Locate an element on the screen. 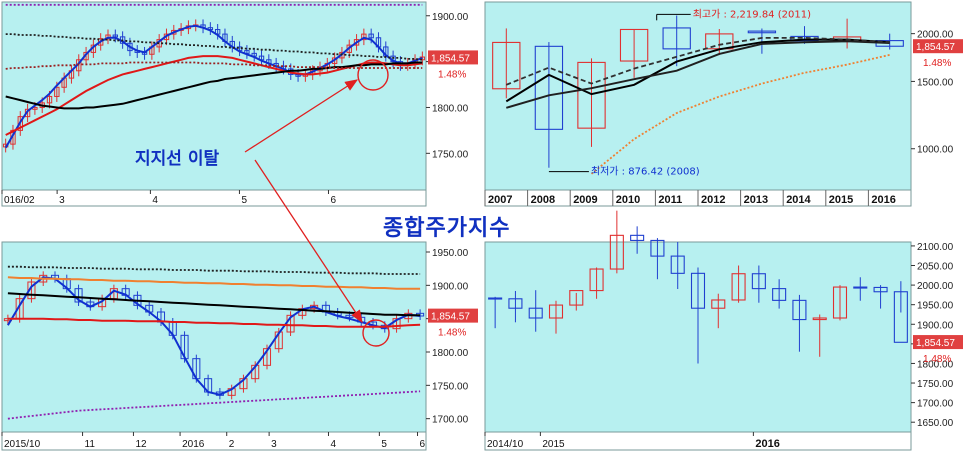  x-tick-label: 016/02 is located at coordinates (19, 200).